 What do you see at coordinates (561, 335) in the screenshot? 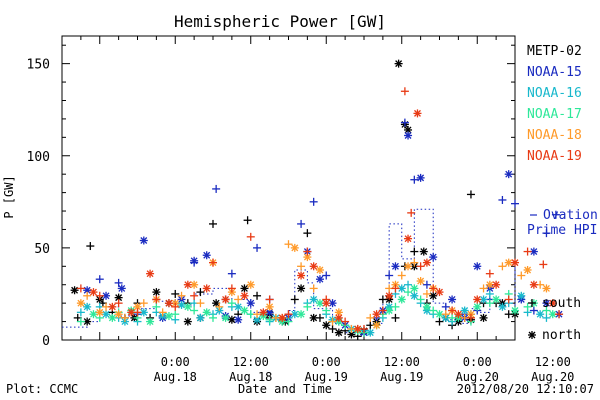
I see `legend-symbol-north: north` at bounding box center [561, 335].